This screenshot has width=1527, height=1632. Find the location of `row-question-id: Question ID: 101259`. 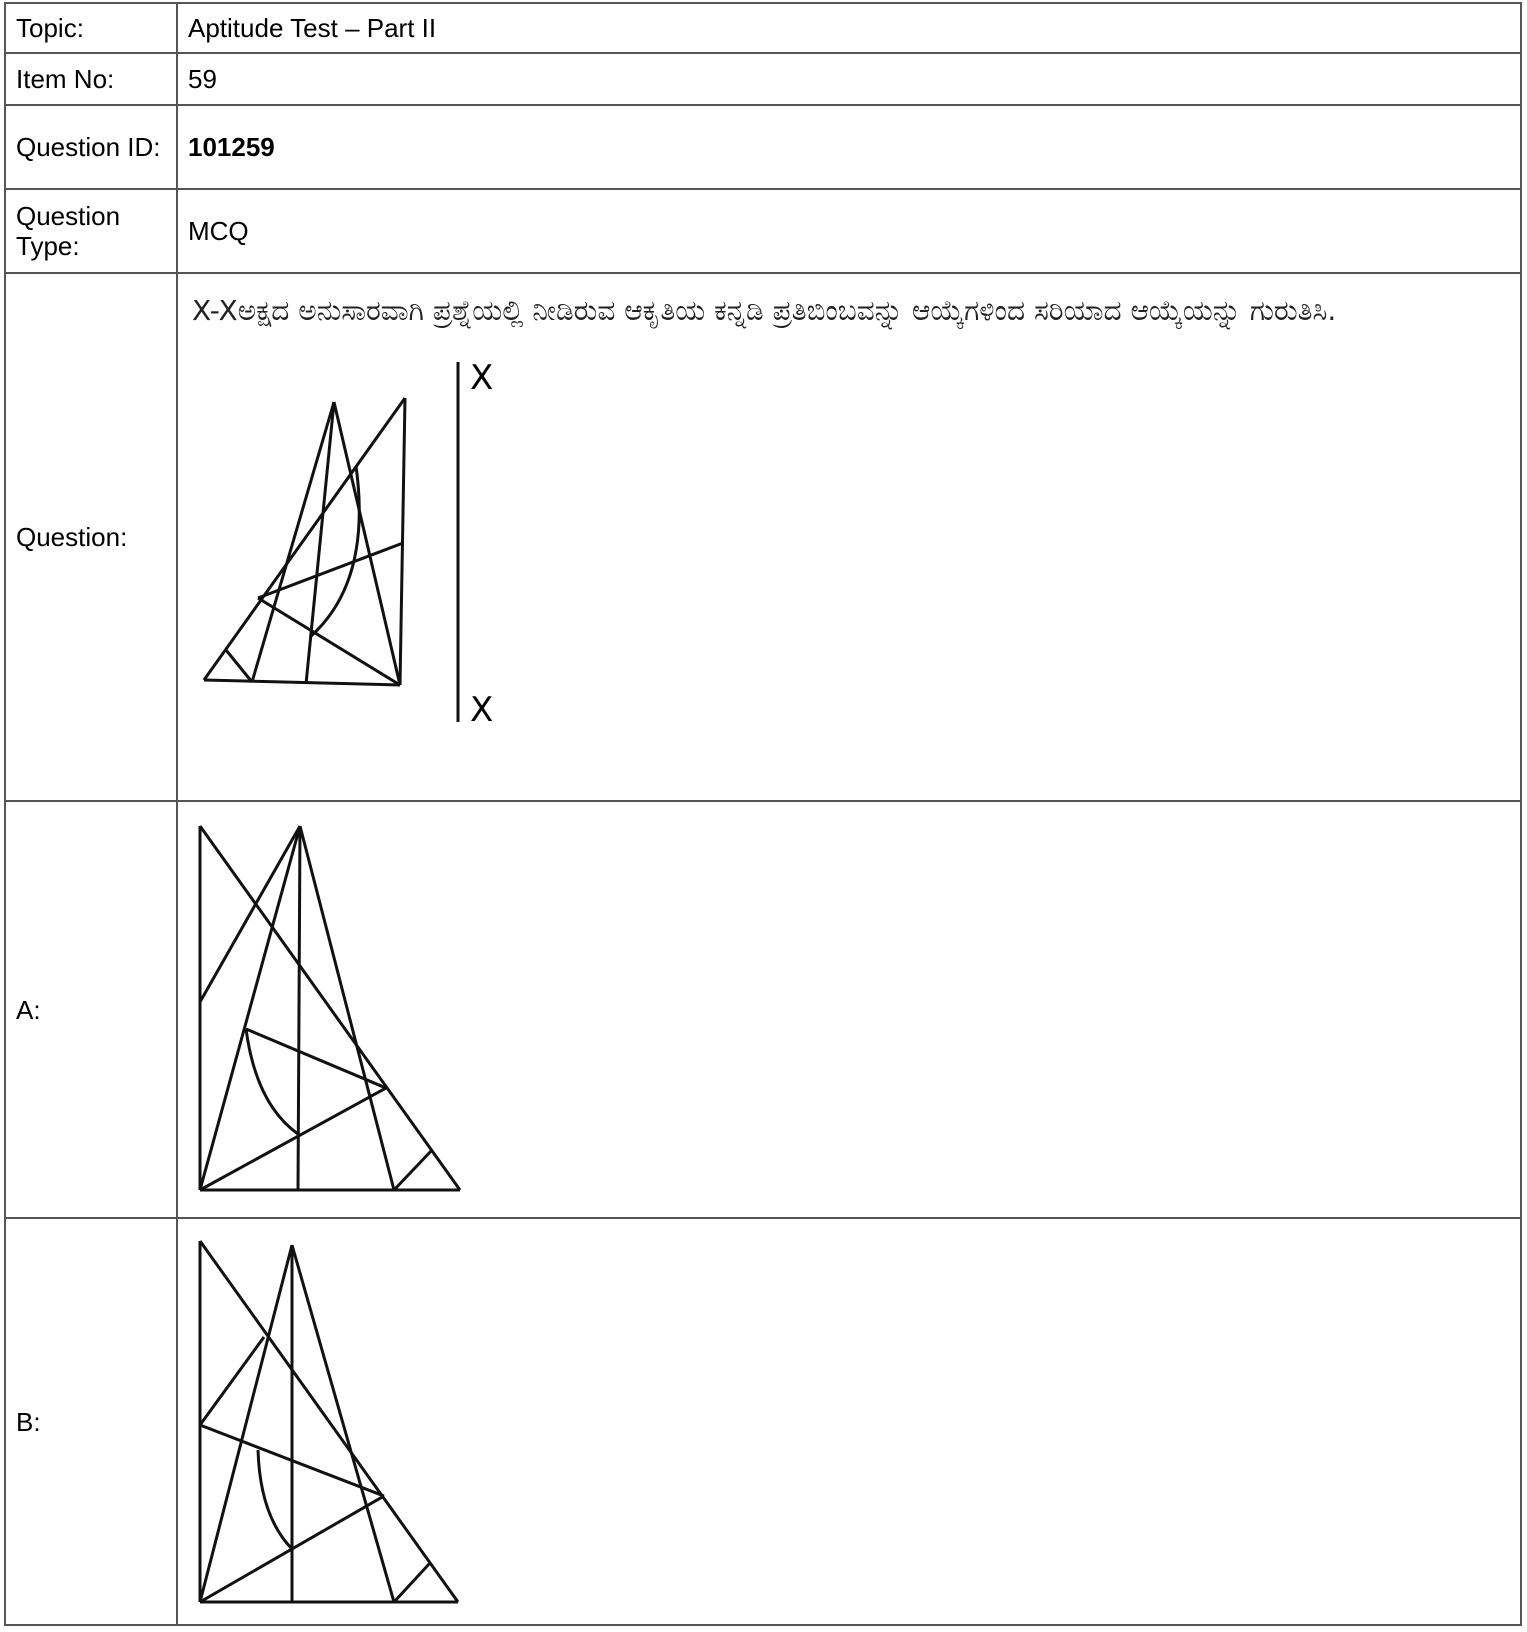

row-question-id: Question ID: 101259 is located at coordinates (763, 147).